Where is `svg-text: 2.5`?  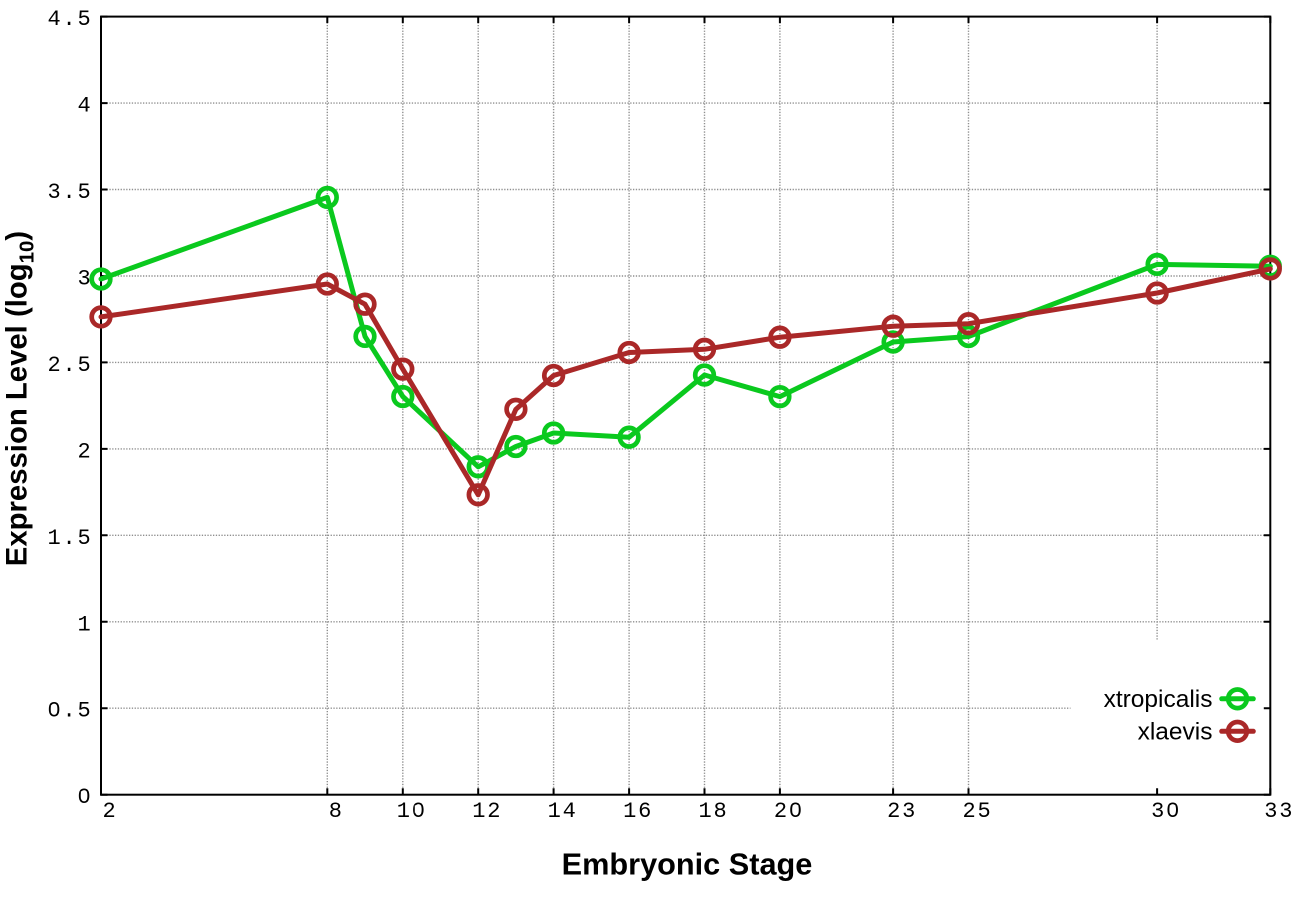
svg-text: 2.5 is located at coordinates (69, 365).